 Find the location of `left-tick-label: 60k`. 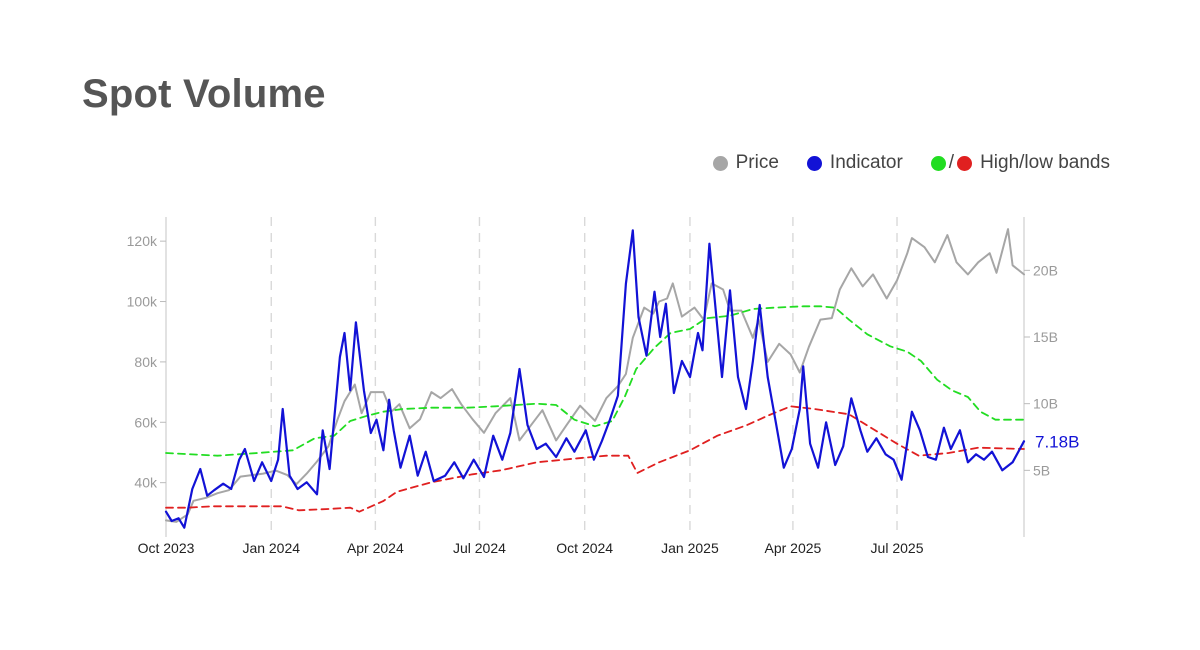

left-tick-label: 60k is located at coordinates (146, 422).